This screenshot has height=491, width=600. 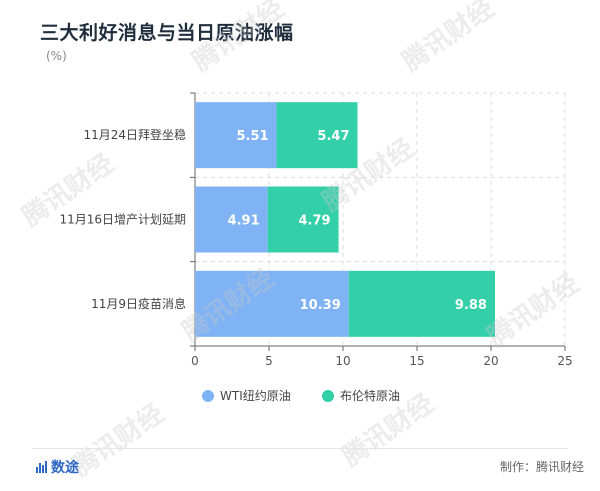 What do you see at coordinates (314, 221) in the screenshot?
I see `bar-value-label: 4.79` at bounding box center [314, 221].